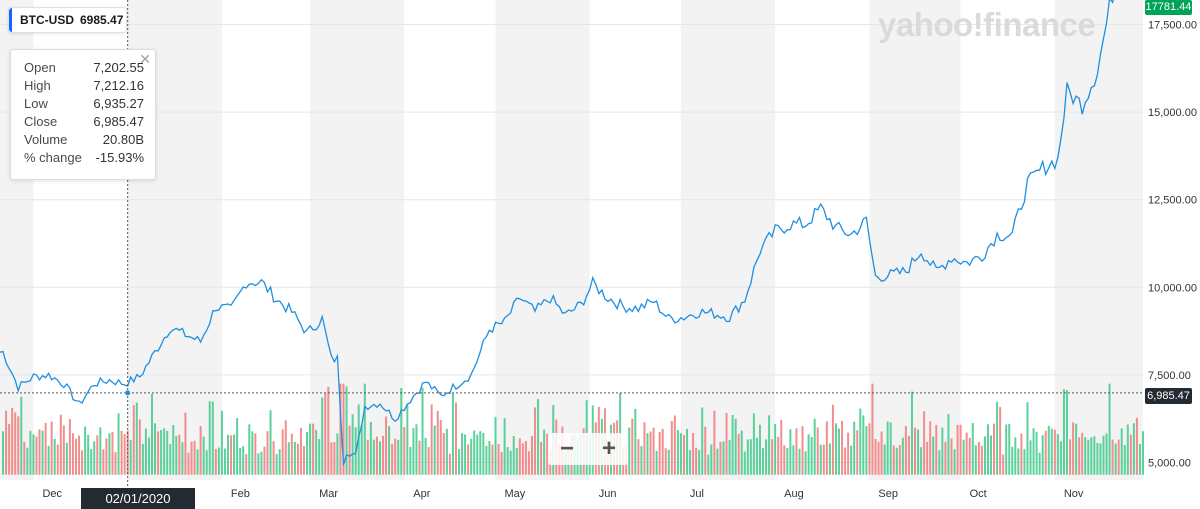  Describe the element at coordinates (118, 85) in the screenshot. I see `info-value: 7,212.16` at that location.